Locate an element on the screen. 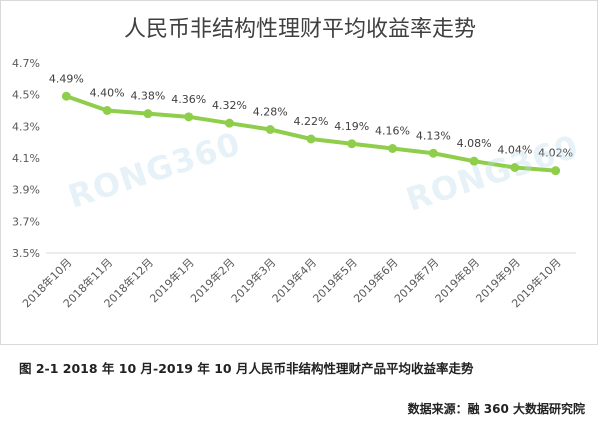 The image size is (599, 422). data-label: 4.32% is located at coordinates (229, 105).